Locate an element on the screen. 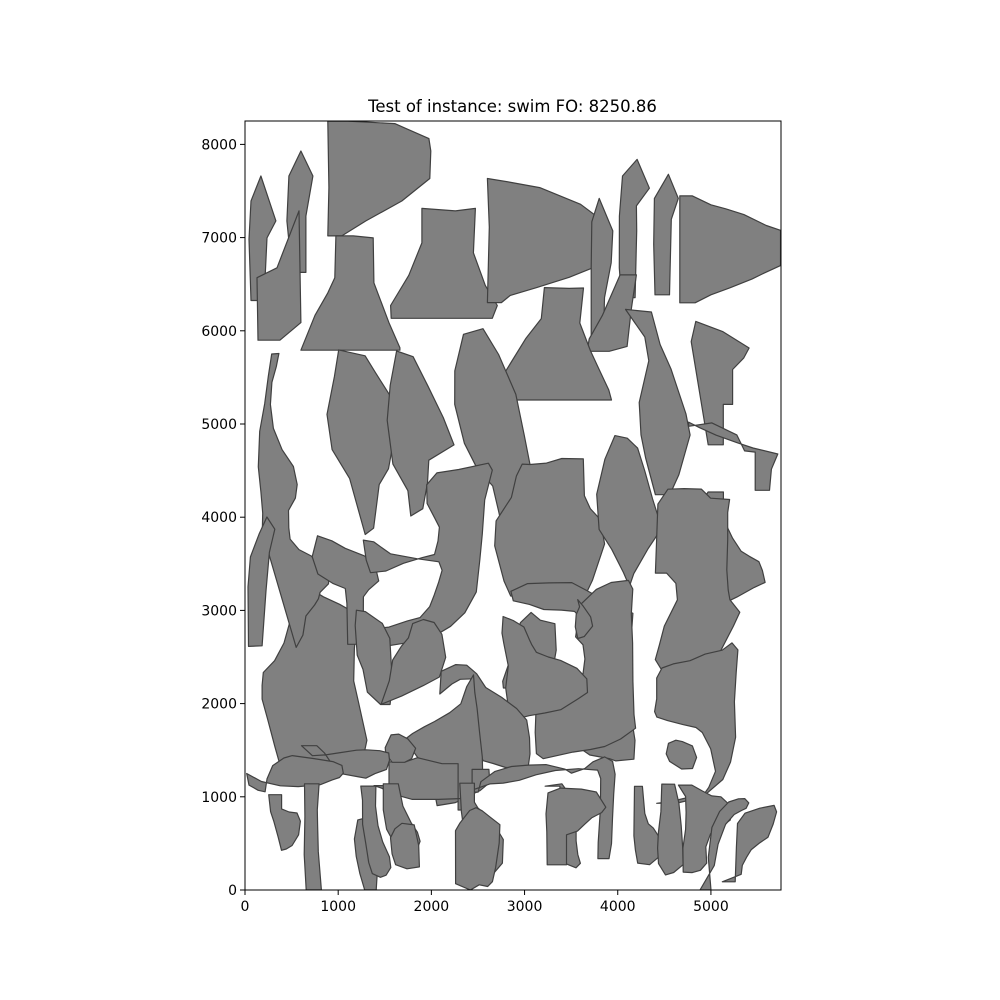 This screenshot has height=1000, width=1000. y-tick-label: 1000 is located at coordinates (219, 798).